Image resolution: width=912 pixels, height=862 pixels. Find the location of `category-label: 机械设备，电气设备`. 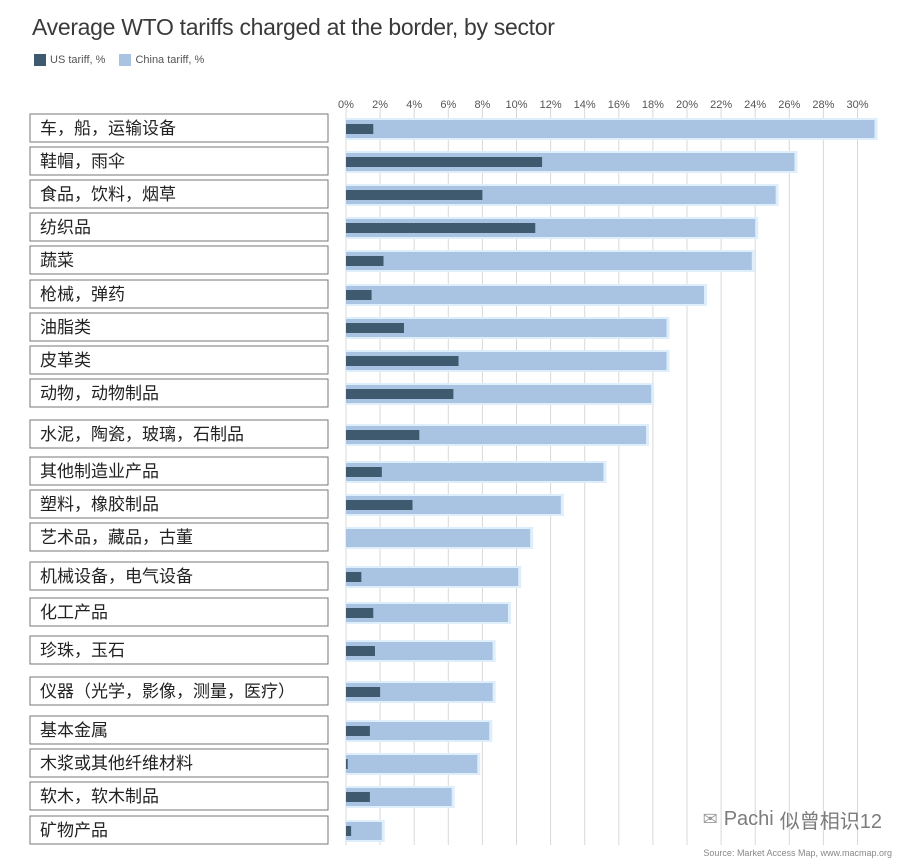

category-label: 机械设备，电气设备 is located at coordinates (116, 577).